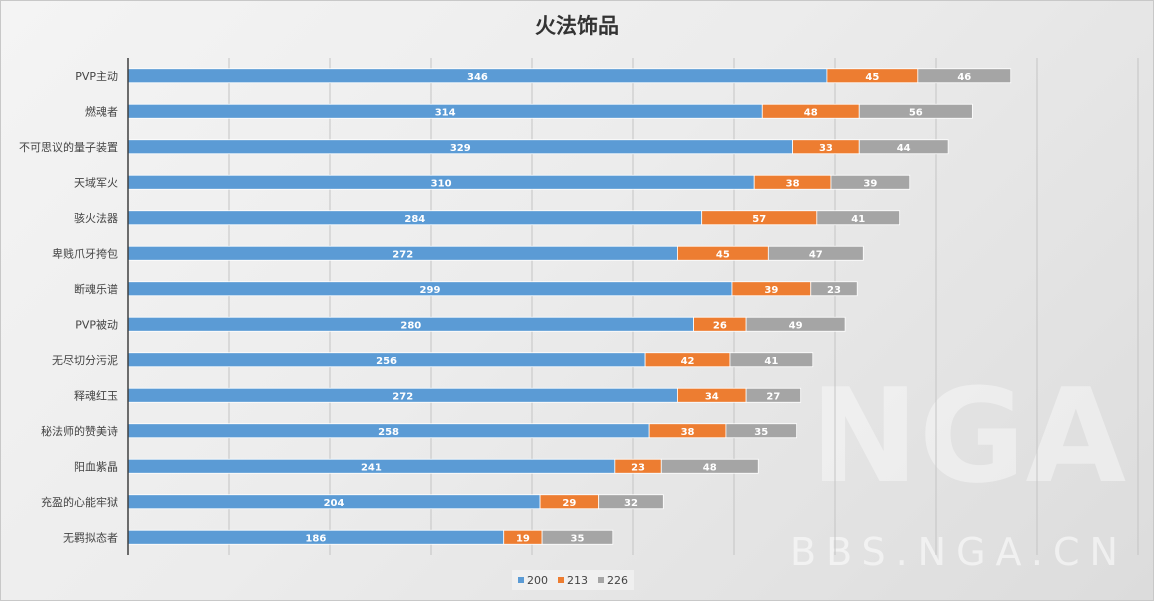  Describe the element at coordinates (85, 360) in the screenshot. I see `category-label: 无尽切分污泥` at that location.